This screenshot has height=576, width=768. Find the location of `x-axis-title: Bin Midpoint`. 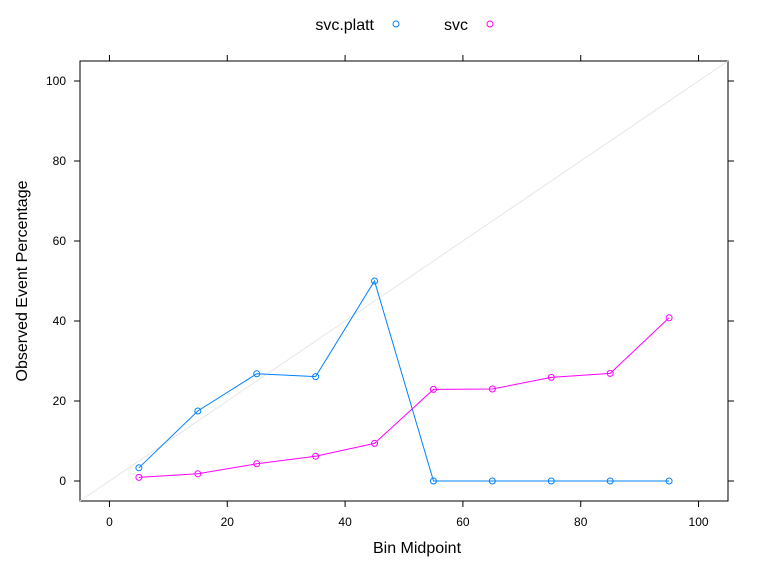

x-axis-title: Bin Midpoint is located at coordinates (417, 548).